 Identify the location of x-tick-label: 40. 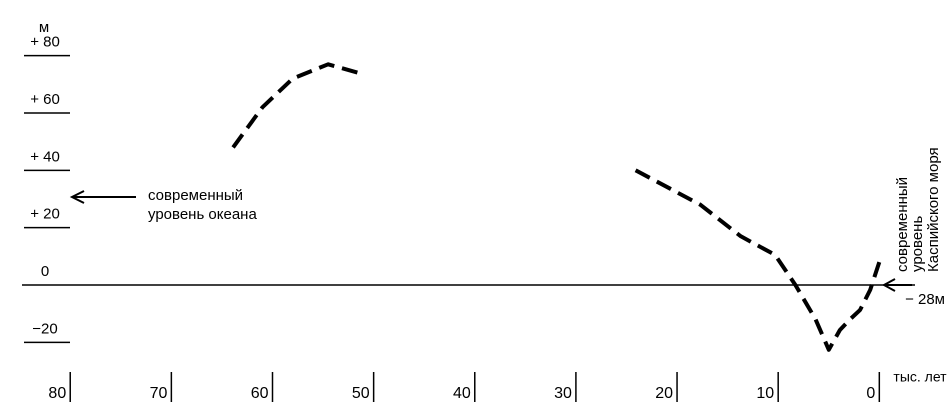
(462, 393).